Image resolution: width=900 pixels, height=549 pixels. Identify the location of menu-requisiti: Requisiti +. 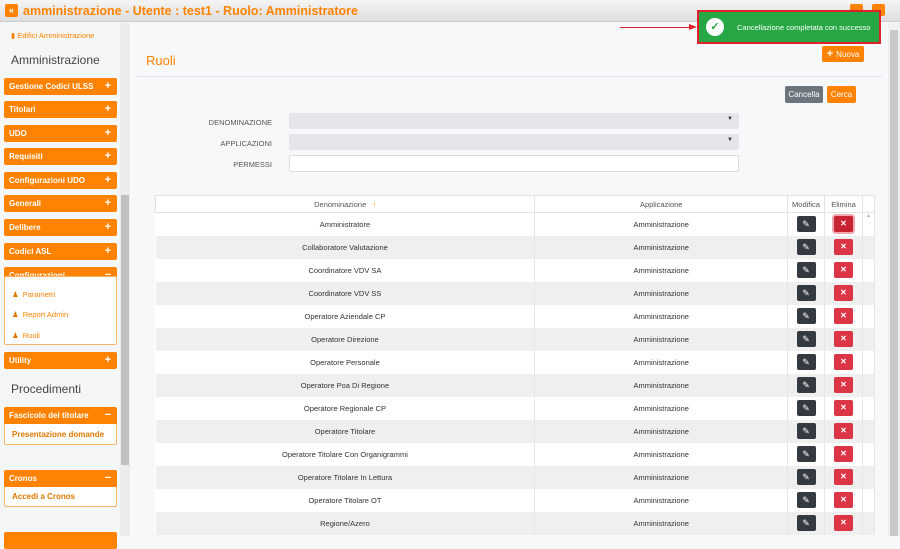
(60, 156).